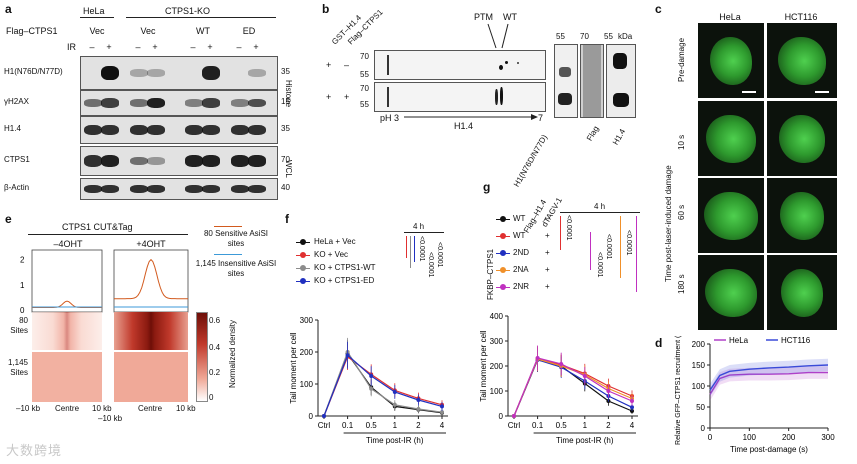  I want to click on xtick-mid-2: Centre, so click(150, 408).